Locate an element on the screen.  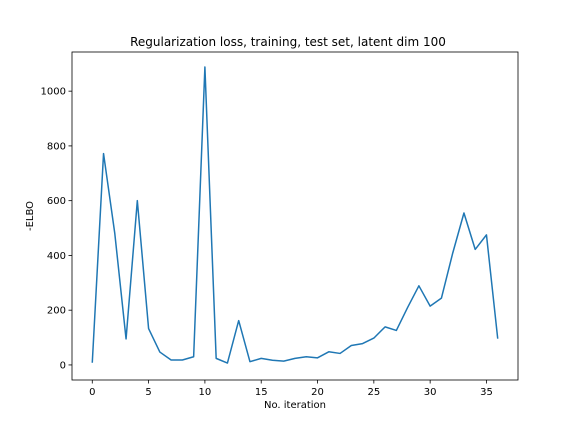
x-tick-label: 5 is located at coordinates (148, 392).